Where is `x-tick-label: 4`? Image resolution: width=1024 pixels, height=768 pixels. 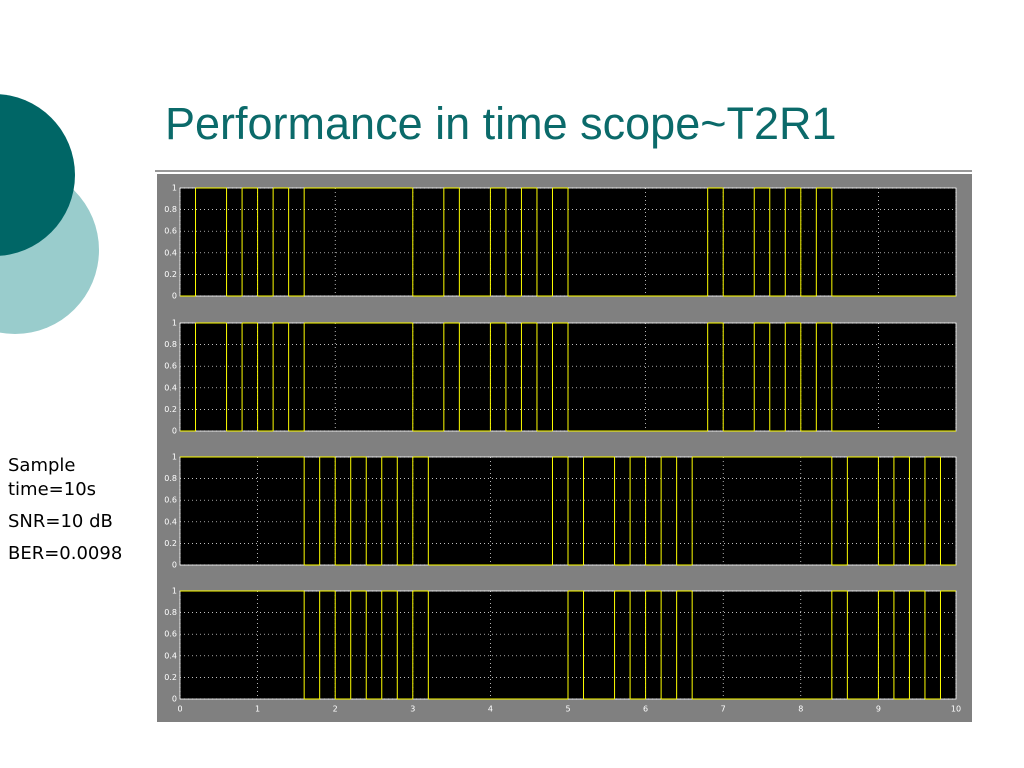 x-tick-label: 4 is located at coordinates (490, 709).